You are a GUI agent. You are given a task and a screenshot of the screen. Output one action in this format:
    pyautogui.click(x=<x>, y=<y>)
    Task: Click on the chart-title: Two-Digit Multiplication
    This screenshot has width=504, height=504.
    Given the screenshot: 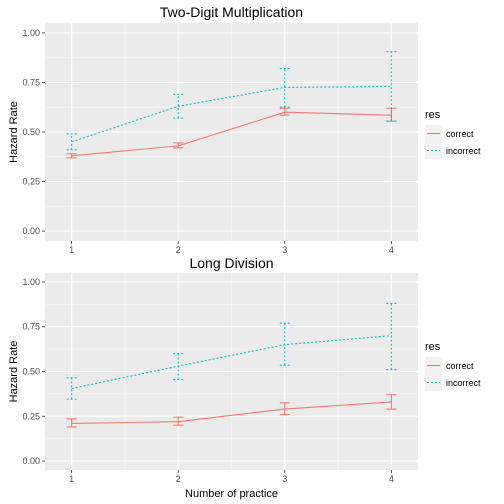 What is the action you would take?
    pyautogui.click(x=231, y=12)
    